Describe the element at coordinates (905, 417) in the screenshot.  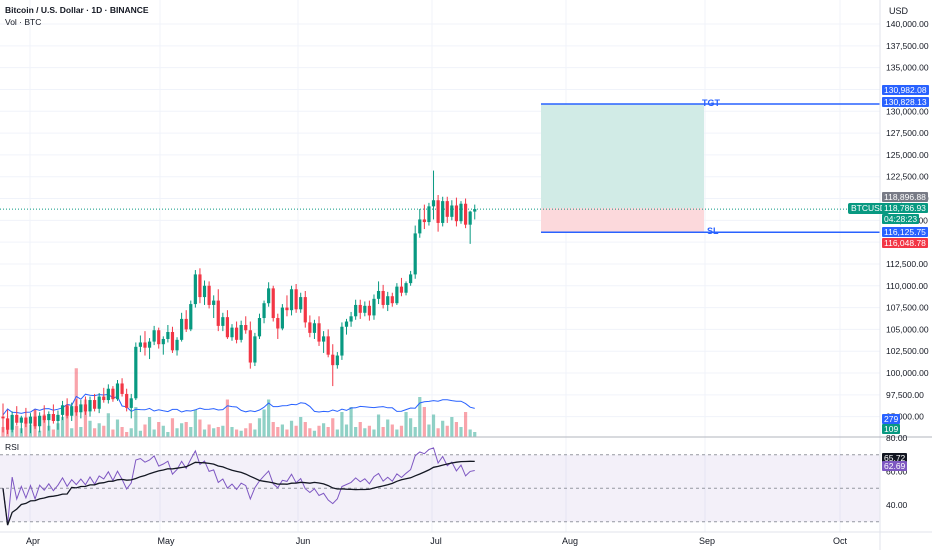
I see `price-tick: 95,000.00` at that location.